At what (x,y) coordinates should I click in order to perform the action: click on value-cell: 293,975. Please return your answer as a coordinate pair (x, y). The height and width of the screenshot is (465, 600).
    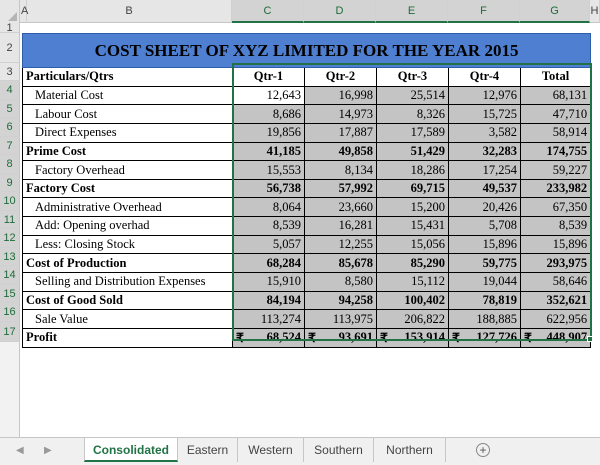
    Looking at the image, I should click on (555, 263).